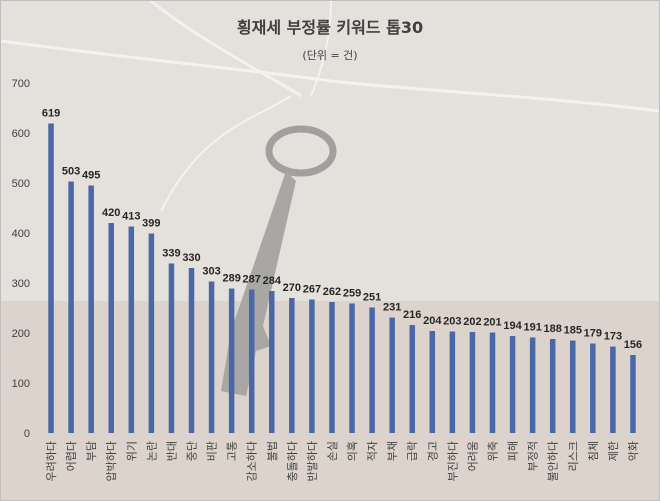 The height and width of the screenshot is (501, 660). Describe the element at coordinates (412, 315) in the screenshot. I see `data-label: 216` at that location.